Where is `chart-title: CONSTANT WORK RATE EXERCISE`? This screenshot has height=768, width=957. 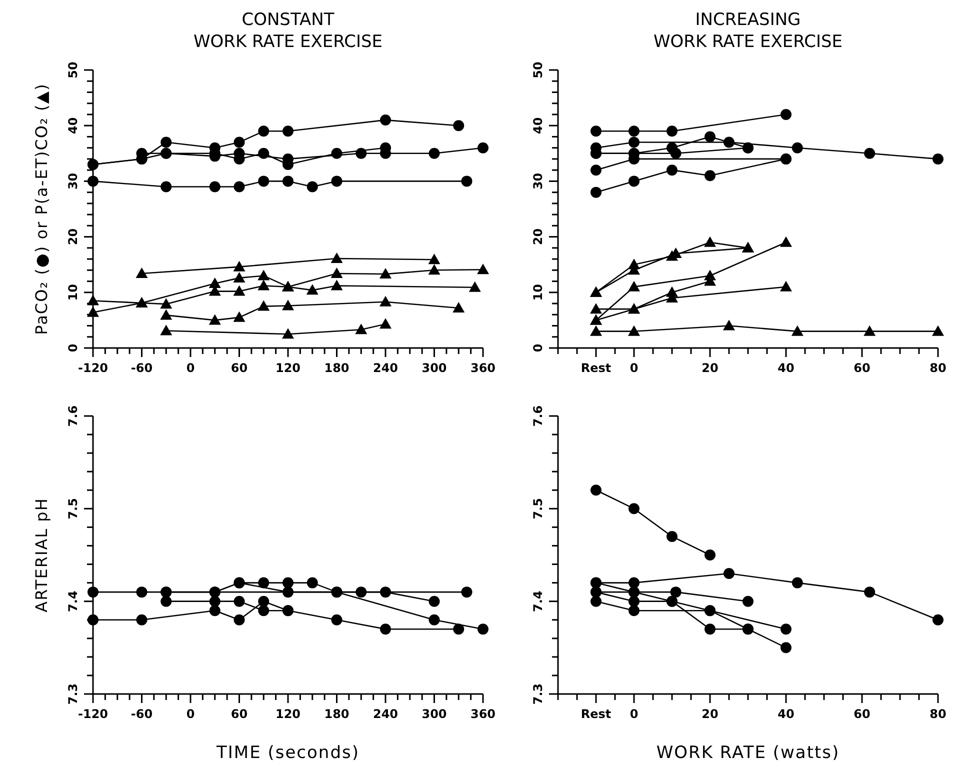
chart-title: CONSTANT WORK RATE EXERCISE is located at coordinates (288, 31).